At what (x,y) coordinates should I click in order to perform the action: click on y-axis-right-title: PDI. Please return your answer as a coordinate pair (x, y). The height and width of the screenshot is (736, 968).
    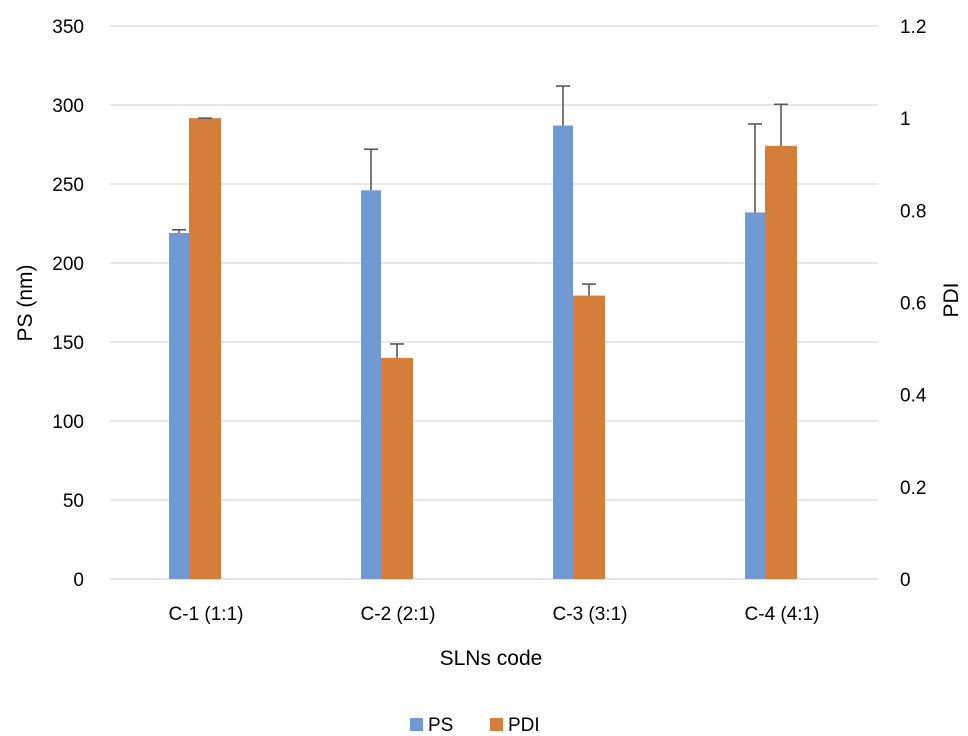
    Looking at the image, I should click on (951, 299).